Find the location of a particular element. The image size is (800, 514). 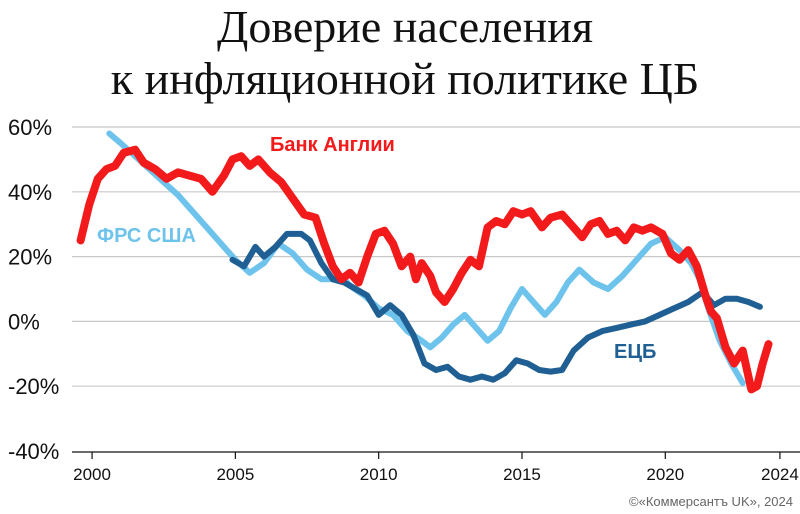

x-tick-label: 2015 is located at coordinates (522, 474).